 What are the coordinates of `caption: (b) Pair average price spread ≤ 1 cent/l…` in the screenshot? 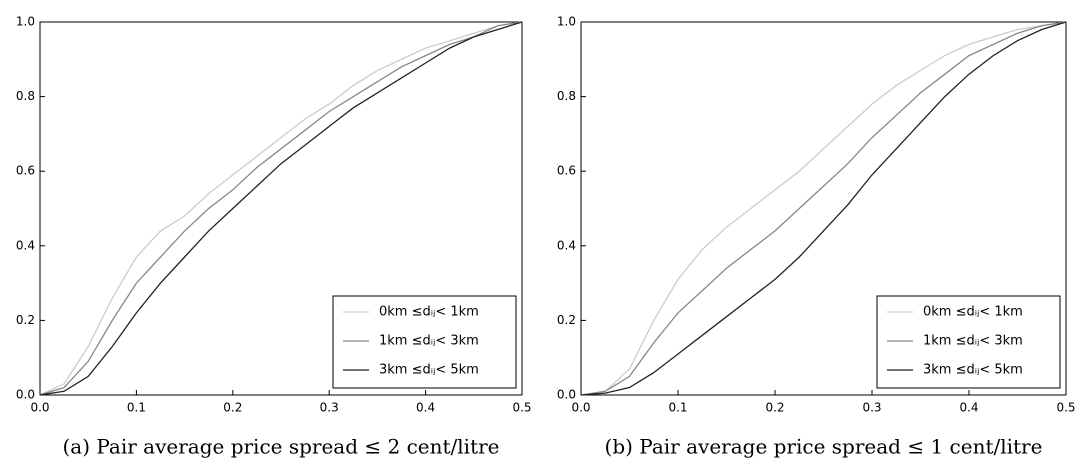 It's located at (824, 447).